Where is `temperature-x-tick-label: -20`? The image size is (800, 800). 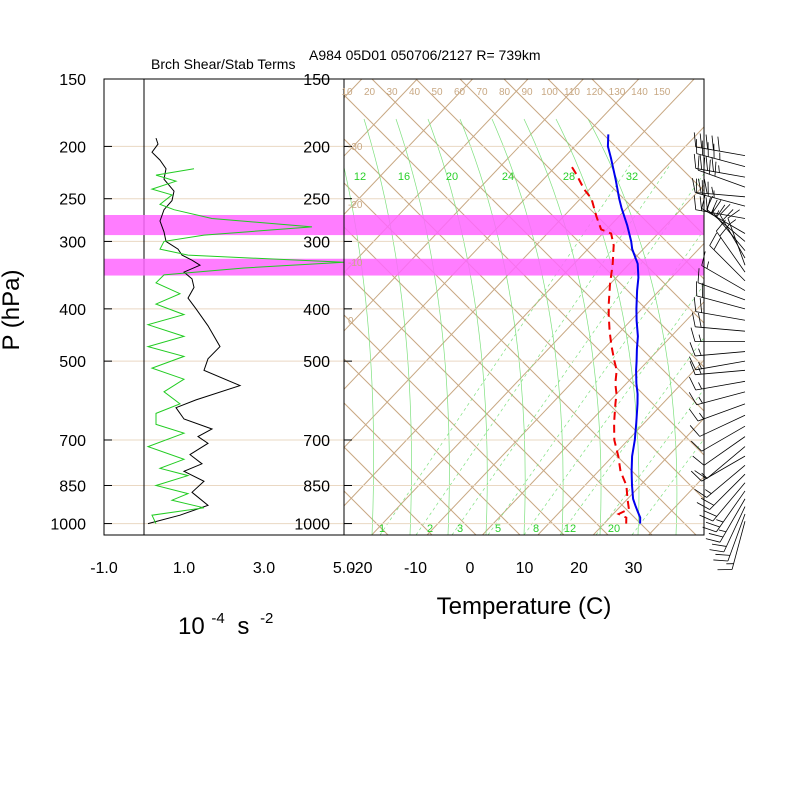
temperature-x-tick-label: -20 is located at coordinates (360, 568).